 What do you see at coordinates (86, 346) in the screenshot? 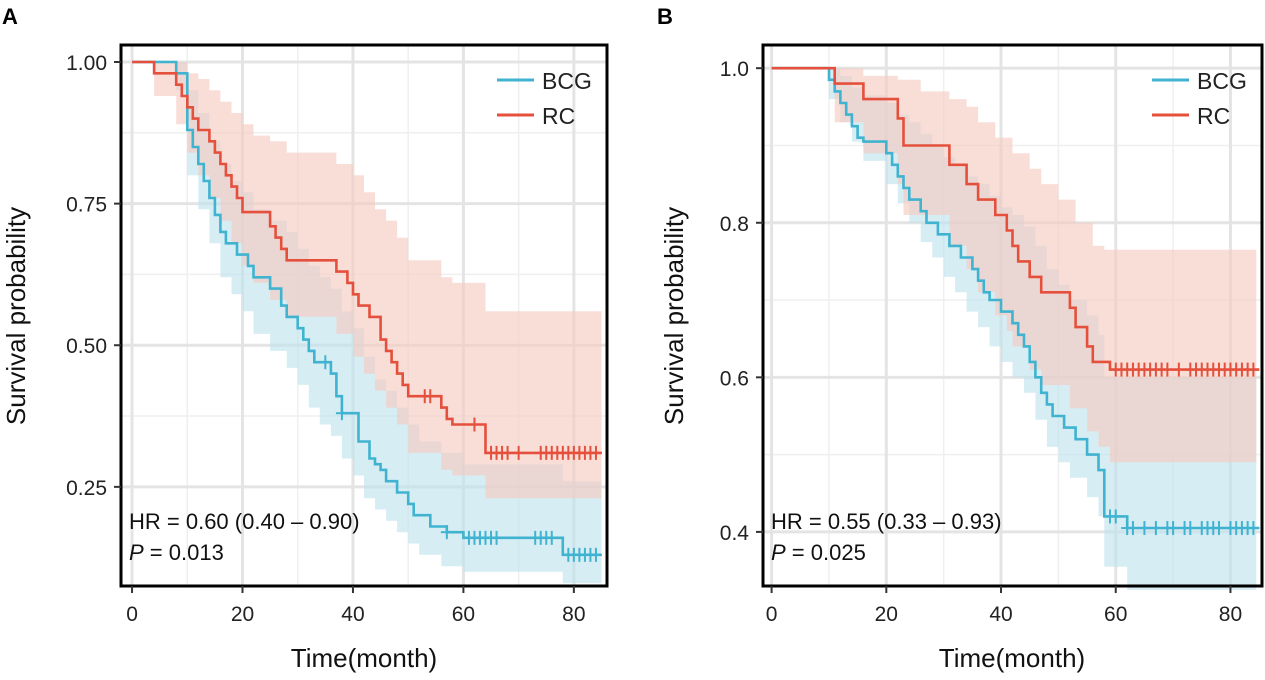
I see `panel-a-y-tick-label: 0.50` at bounding box center [86, 346].